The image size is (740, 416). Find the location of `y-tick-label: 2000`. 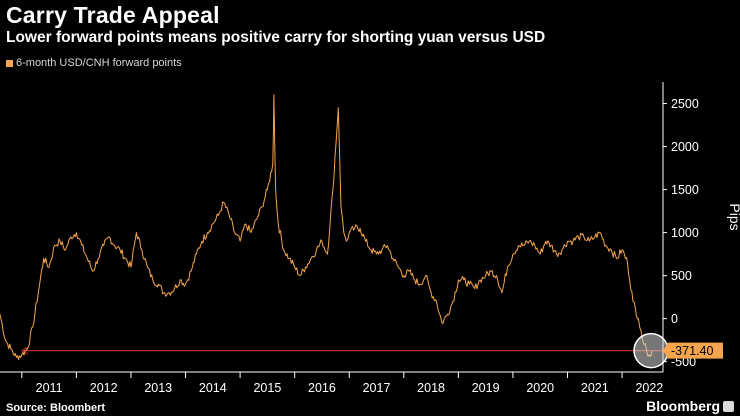

y-tick-label: 2000 is located at coordinates (685, 147).